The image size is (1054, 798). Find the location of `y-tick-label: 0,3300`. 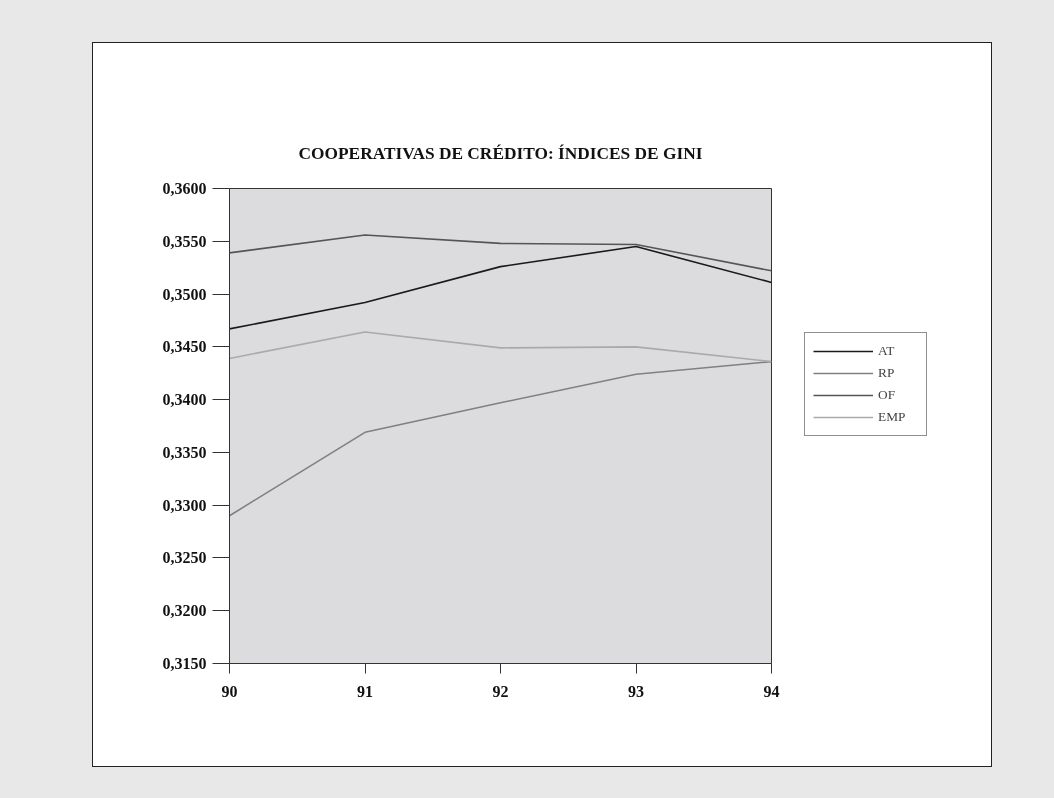

y-tick-label: 0,3300 is located at coordinates (184, 505).